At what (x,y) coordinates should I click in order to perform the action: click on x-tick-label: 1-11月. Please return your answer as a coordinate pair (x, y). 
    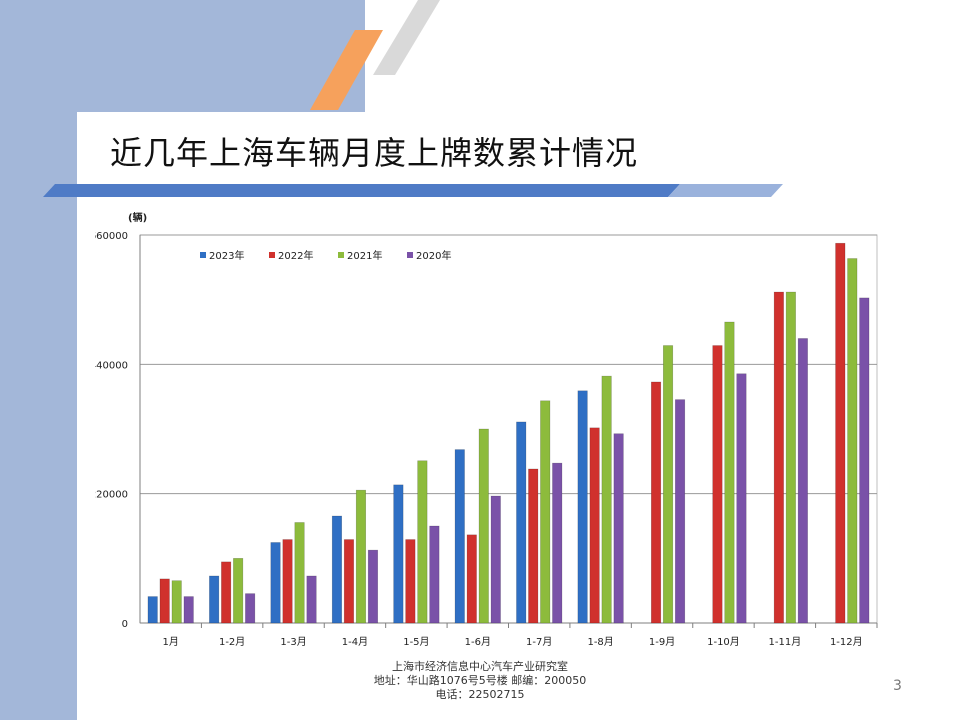
    Looking at the image, I should click on (785, 642).